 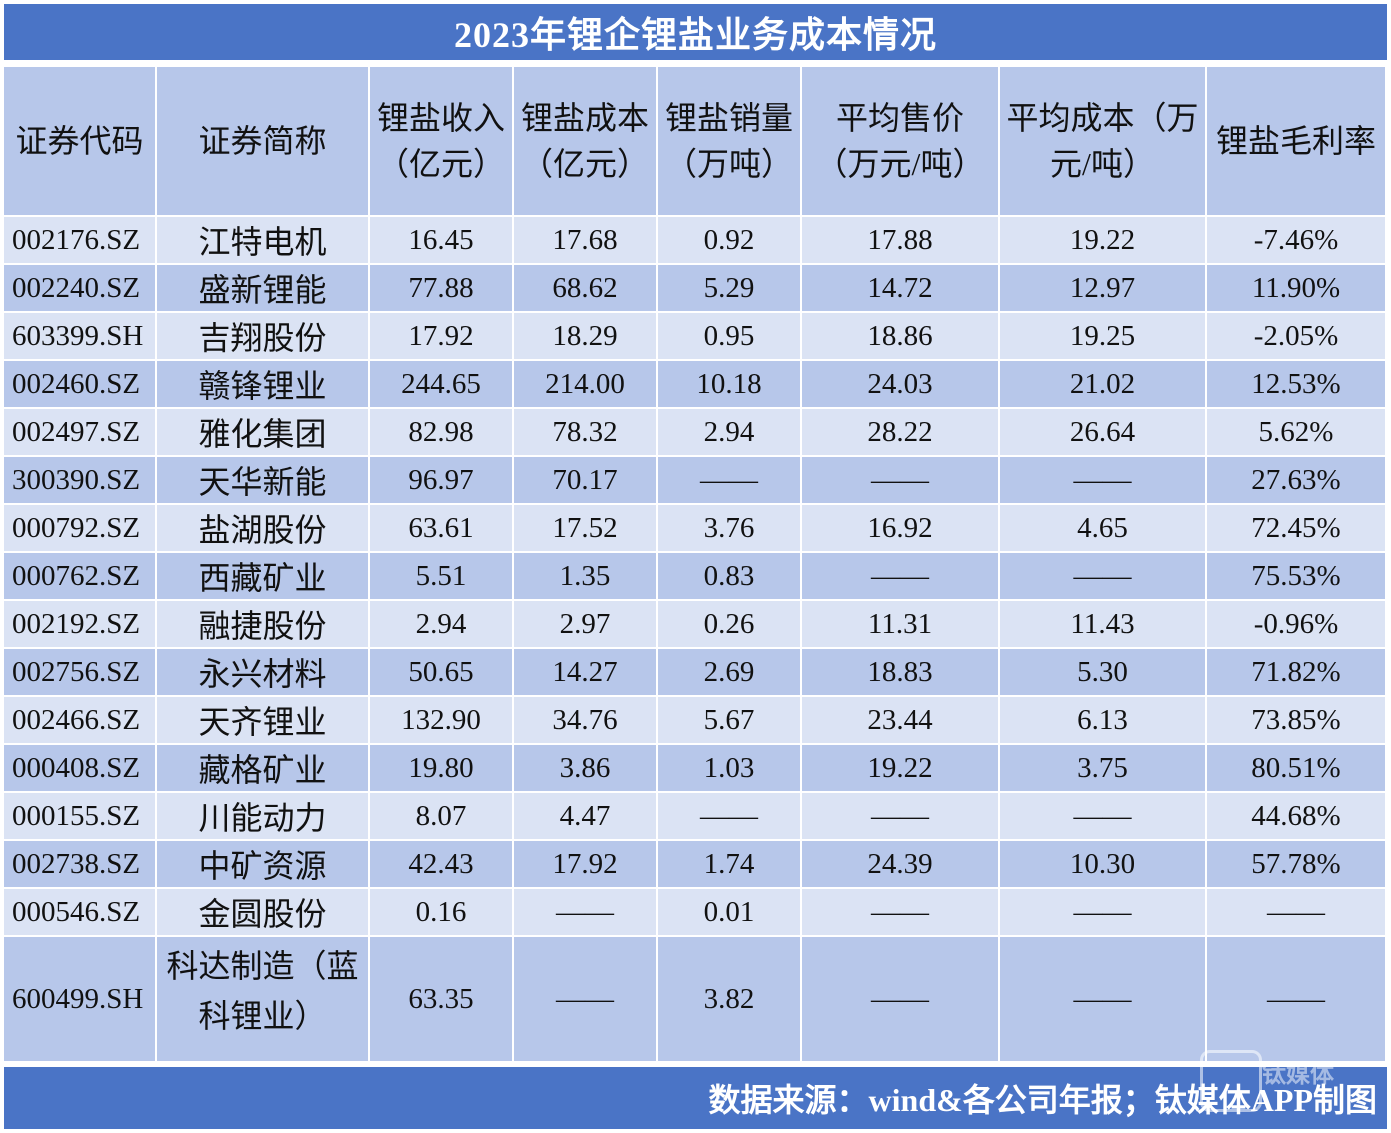 I want to click on cell-revenue: 17.92, so click(x=442, y=337).